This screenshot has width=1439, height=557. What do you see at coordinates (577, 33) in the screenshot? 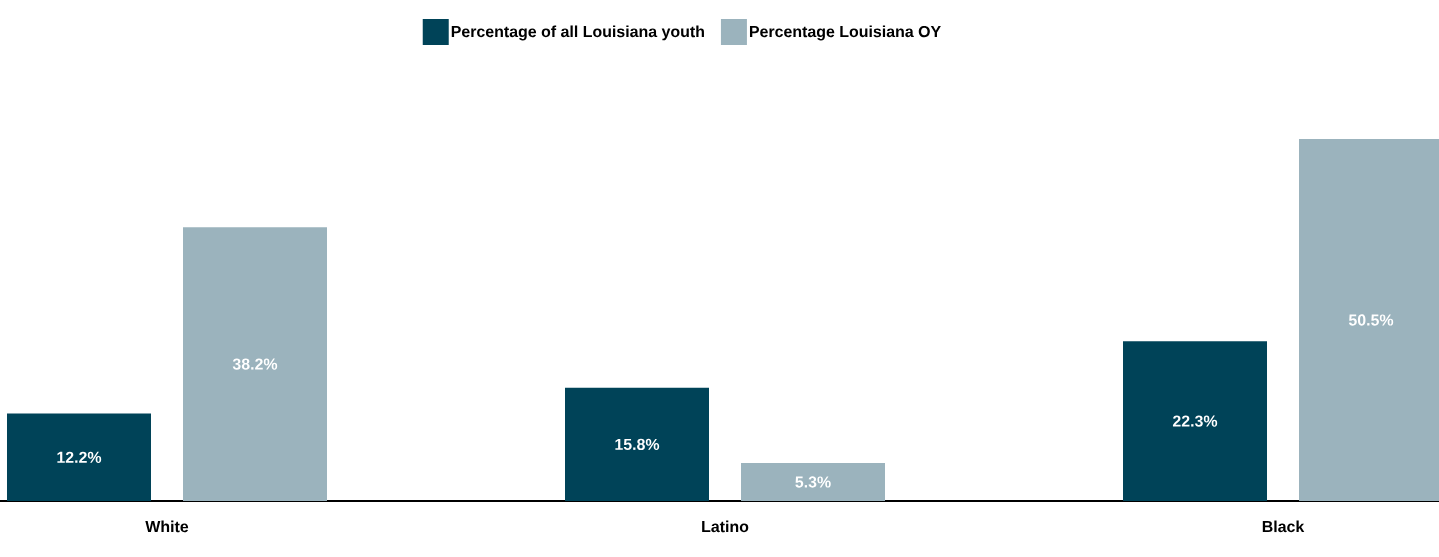
I see `legend-label: Percentage of all Louisiana youth` at bounding box center [577, 33].